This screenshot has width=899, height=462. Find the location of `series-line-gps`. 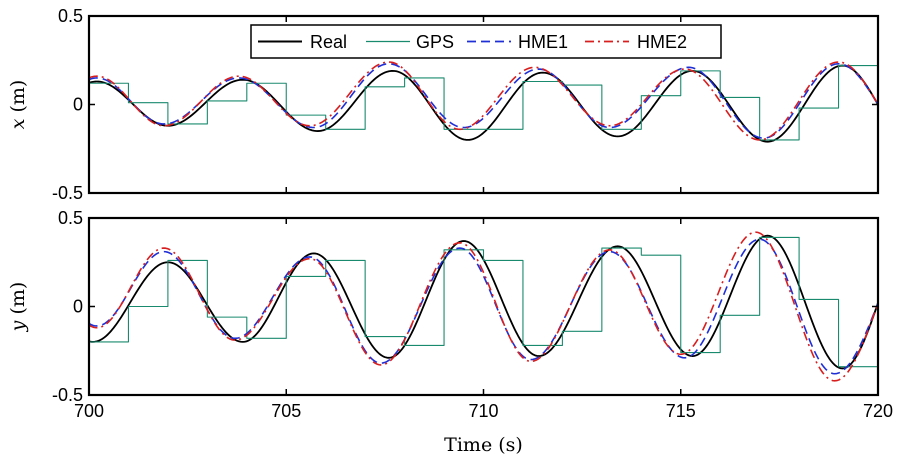

series-line-gps is located at coordinates (483, 103).